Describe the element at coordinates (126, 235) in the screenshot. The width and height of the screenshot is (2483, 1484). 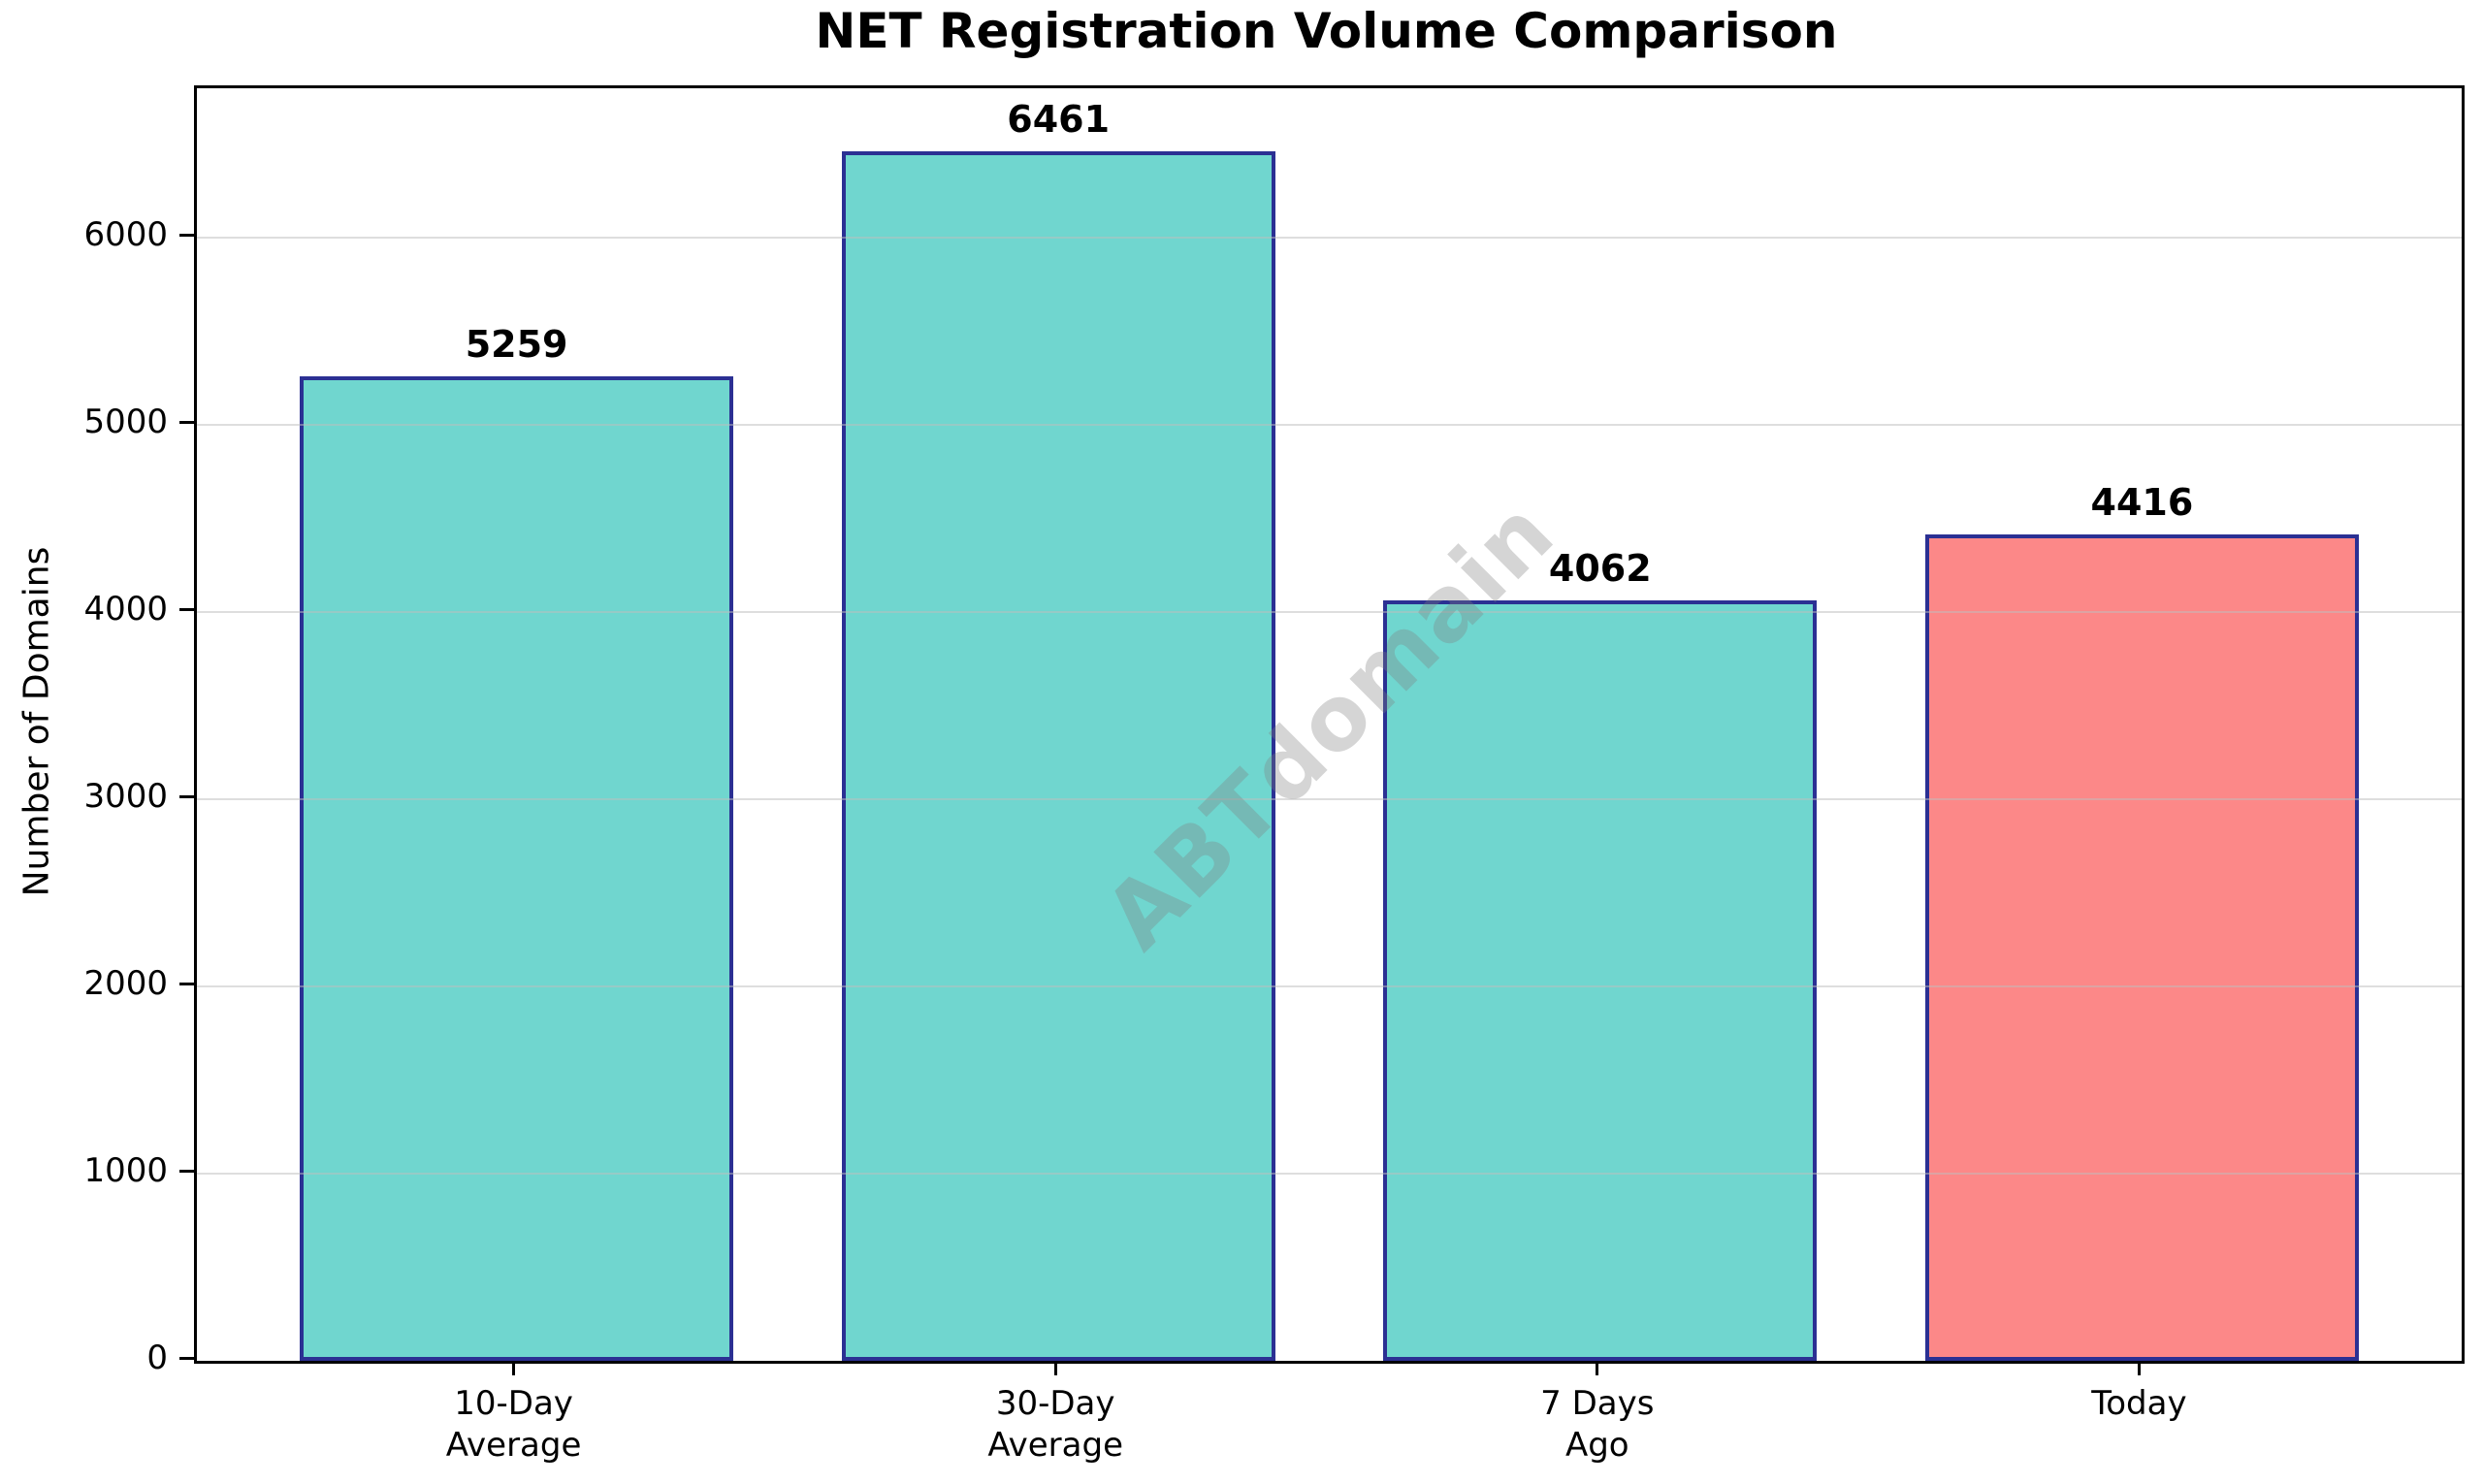
I see `y-tick-label: 6000` at that location.